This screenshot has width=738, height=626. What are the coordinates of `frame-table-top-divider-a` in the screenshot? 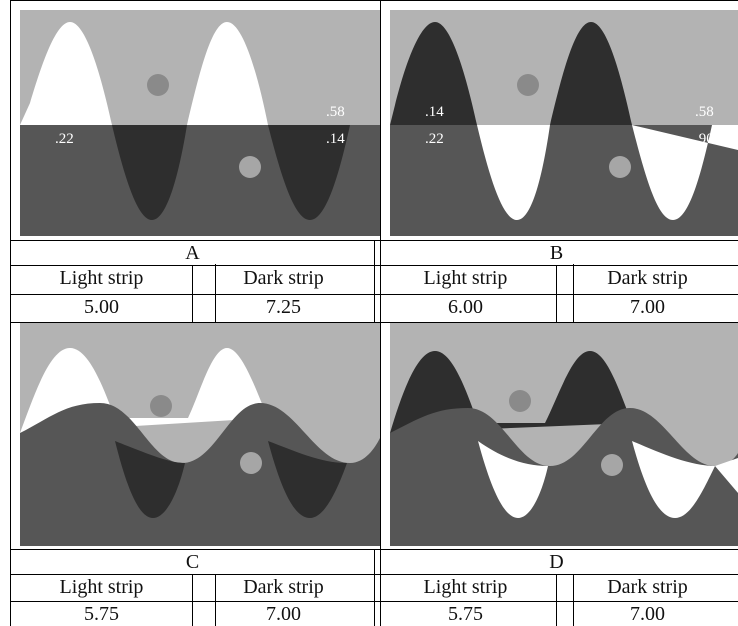 It's located at (215, 293).